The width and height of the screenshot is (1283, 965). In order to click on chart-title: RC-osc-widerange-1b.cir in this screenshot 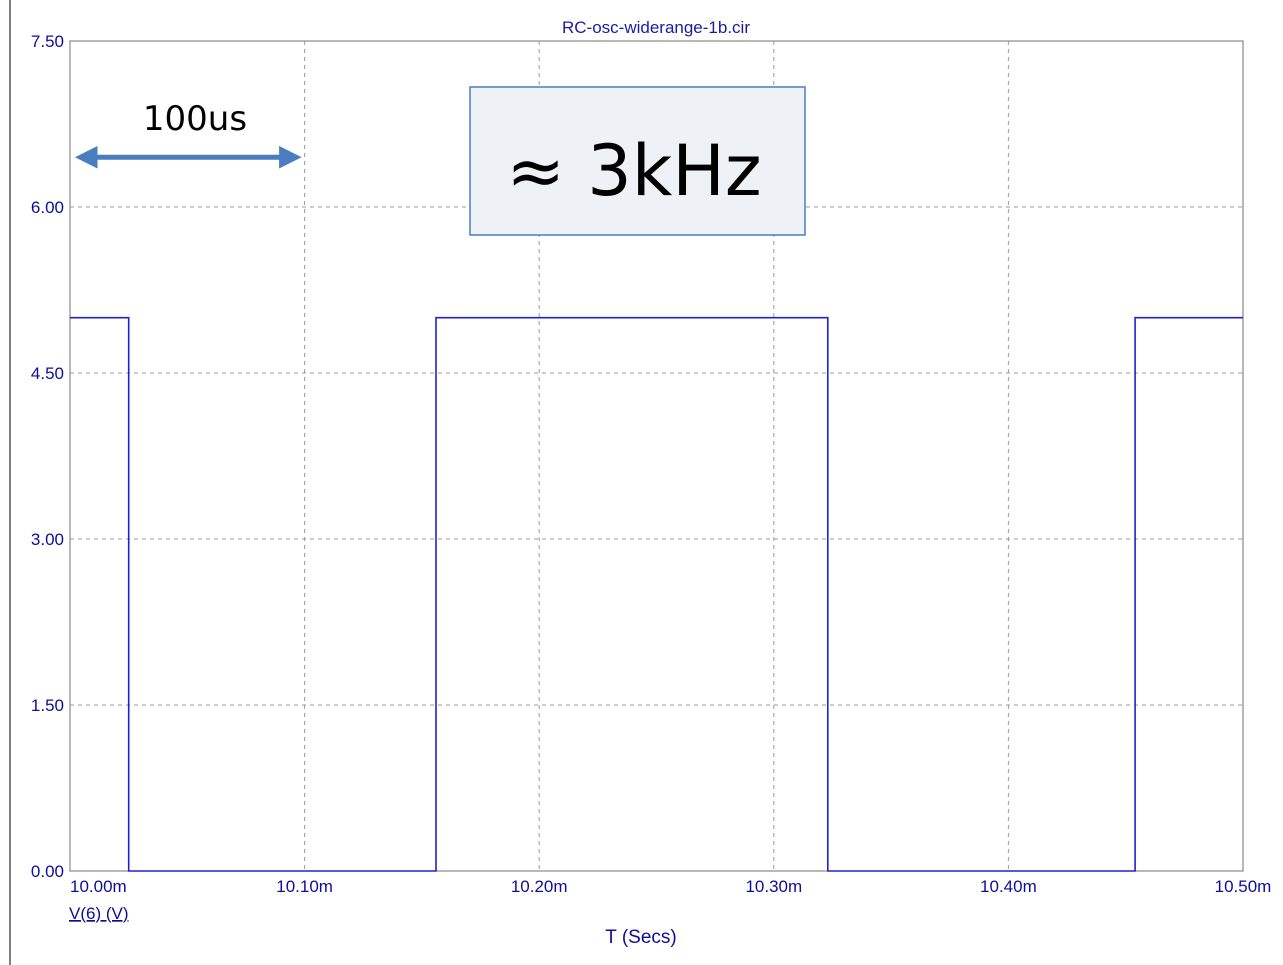, I will do `click(656, 27)`.